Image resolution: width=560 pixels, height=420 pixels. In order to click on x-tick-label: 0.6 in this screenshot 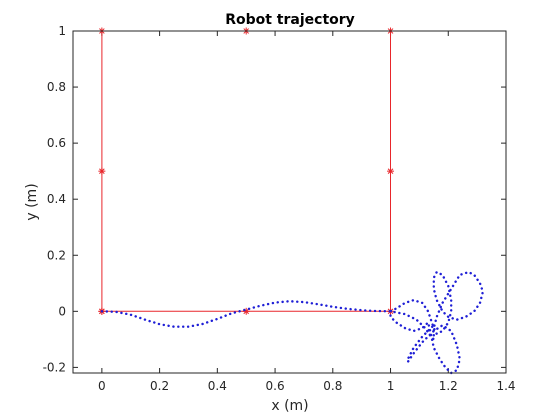, I will do `click(275, 386)`.